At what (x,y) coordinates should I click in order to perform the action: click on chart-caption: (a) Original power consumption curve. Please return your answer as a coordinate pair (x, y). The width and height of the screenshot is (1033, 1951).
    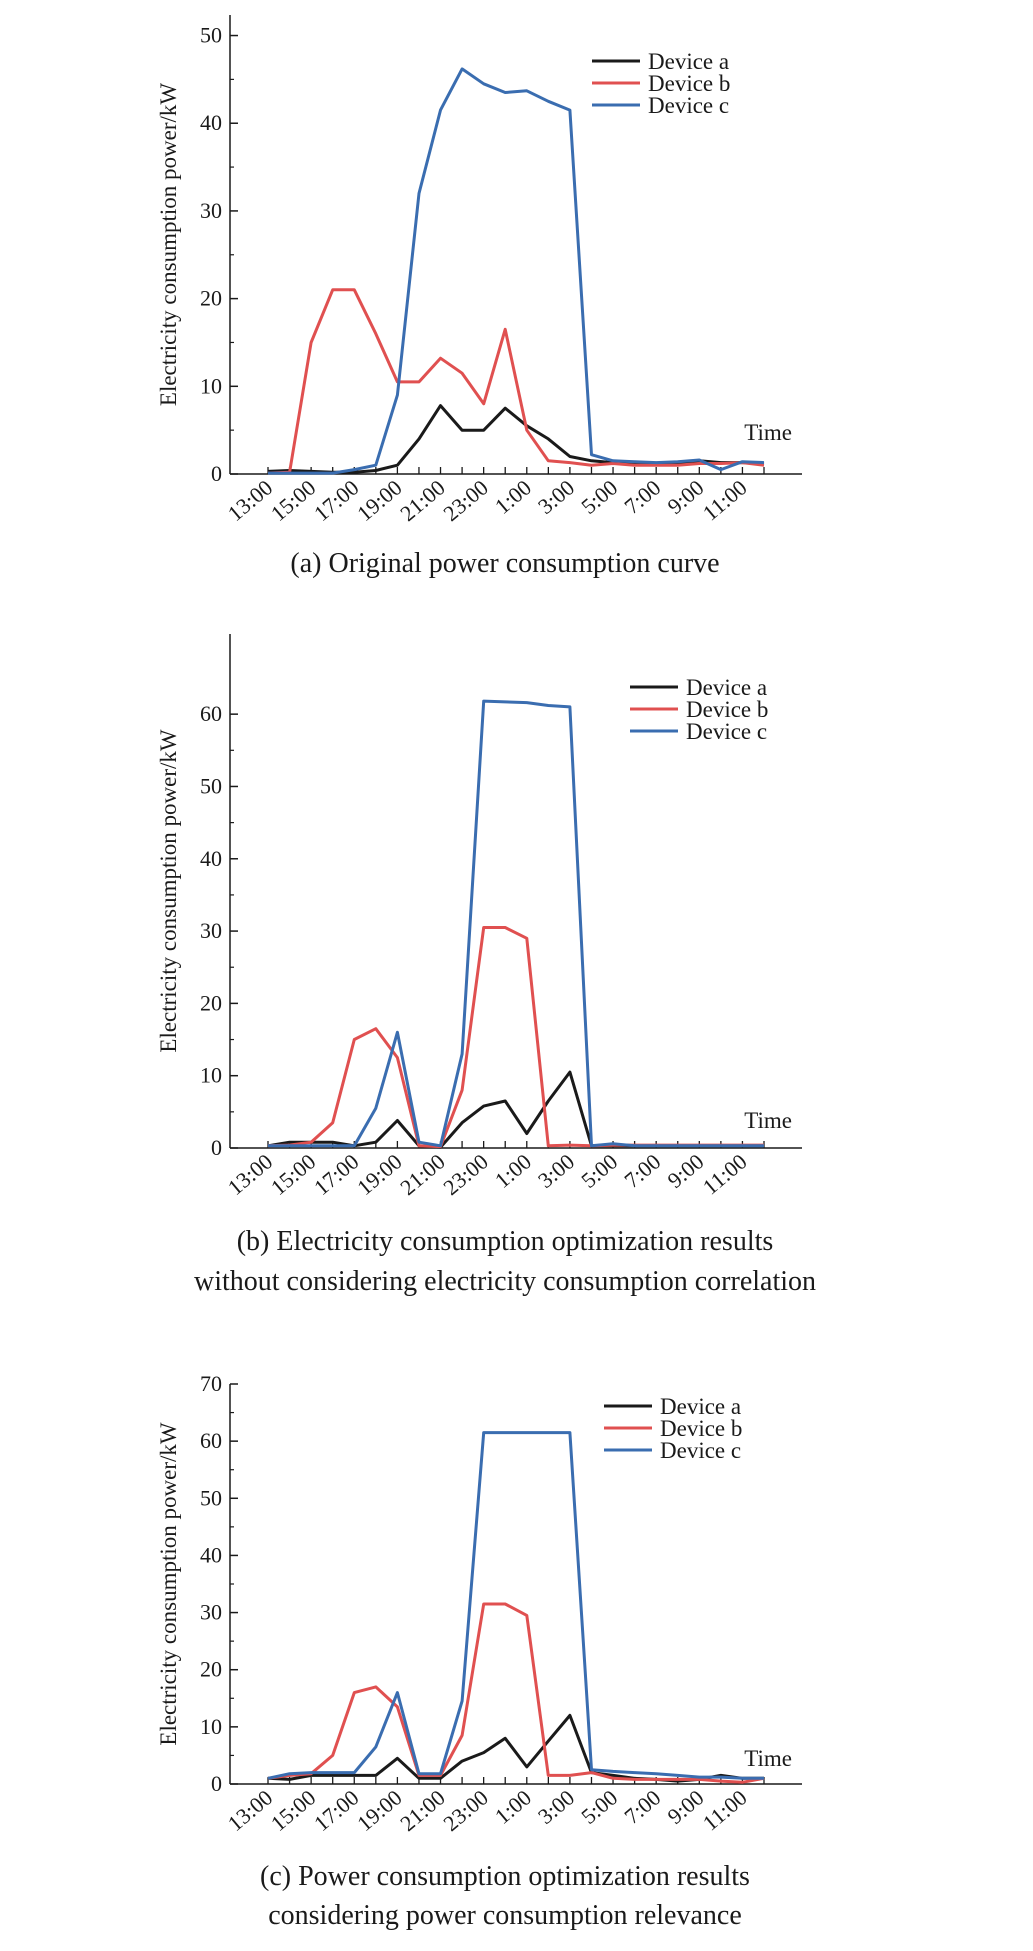
    Looking at the image, I should click on (504, 563).